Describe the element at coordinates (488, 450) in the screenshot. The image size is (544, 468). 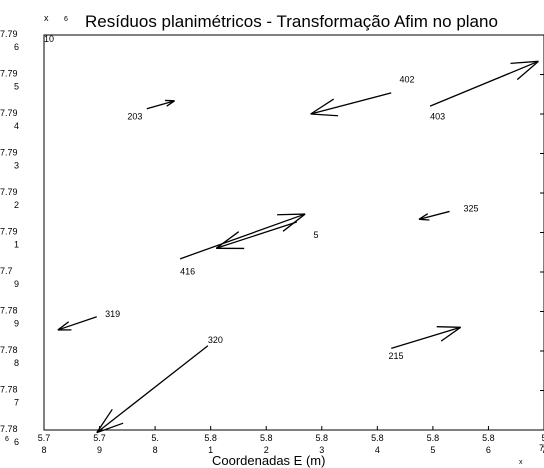
I see `x-tick-label-suffix: 6` at that location.